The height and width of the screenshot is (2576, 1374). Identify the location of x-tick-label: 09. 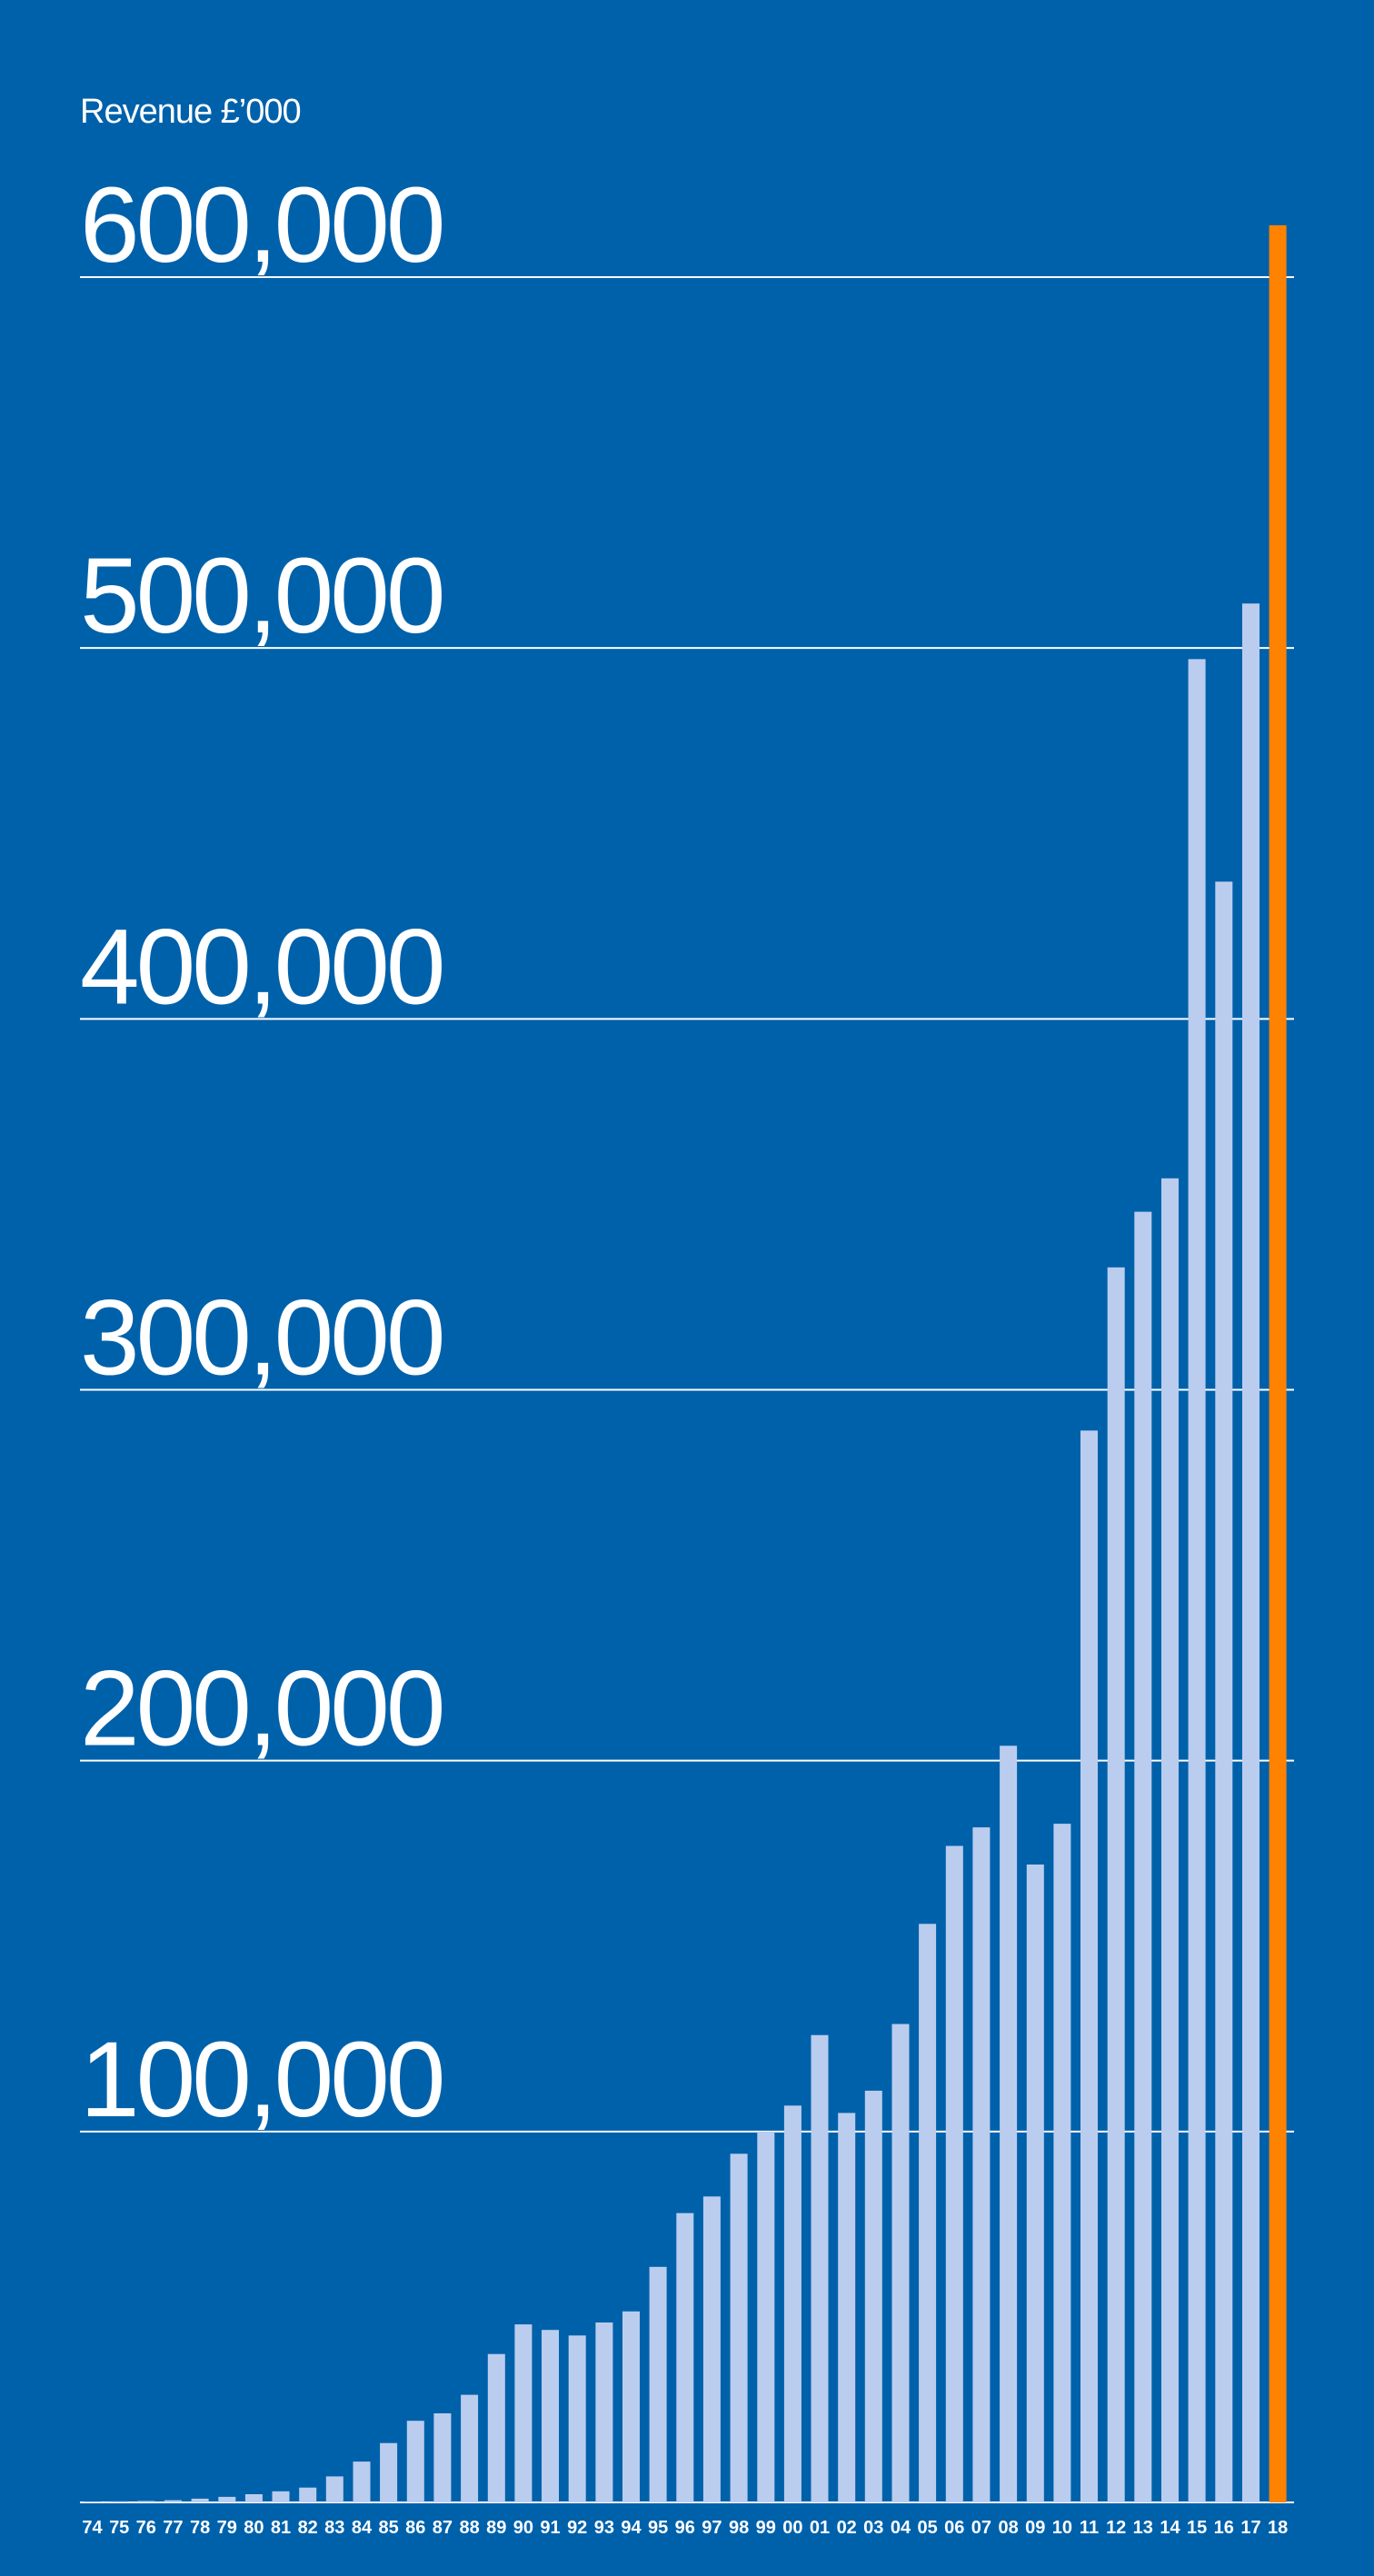
(1035, 2528).